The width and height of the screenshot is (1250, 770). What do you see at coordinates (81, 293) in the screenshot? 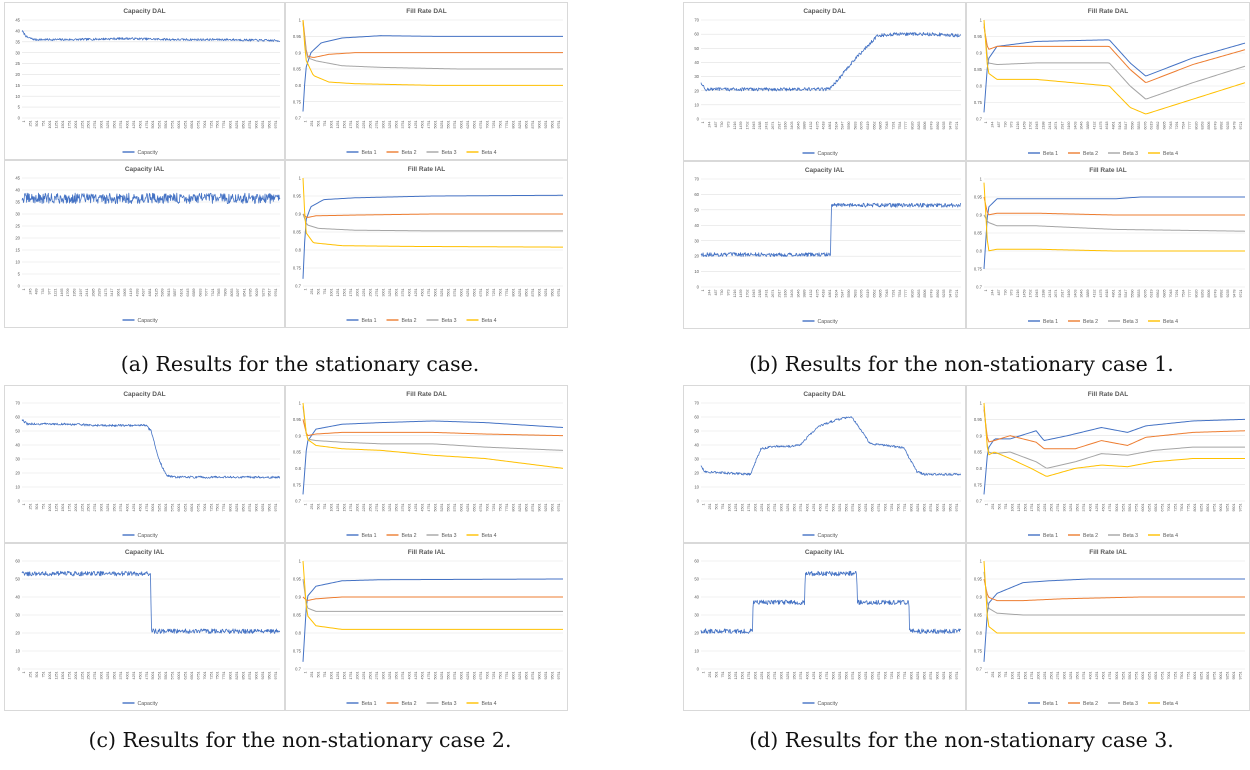
I see `x-tick-label: 2197` at bounding box center [81, 293].